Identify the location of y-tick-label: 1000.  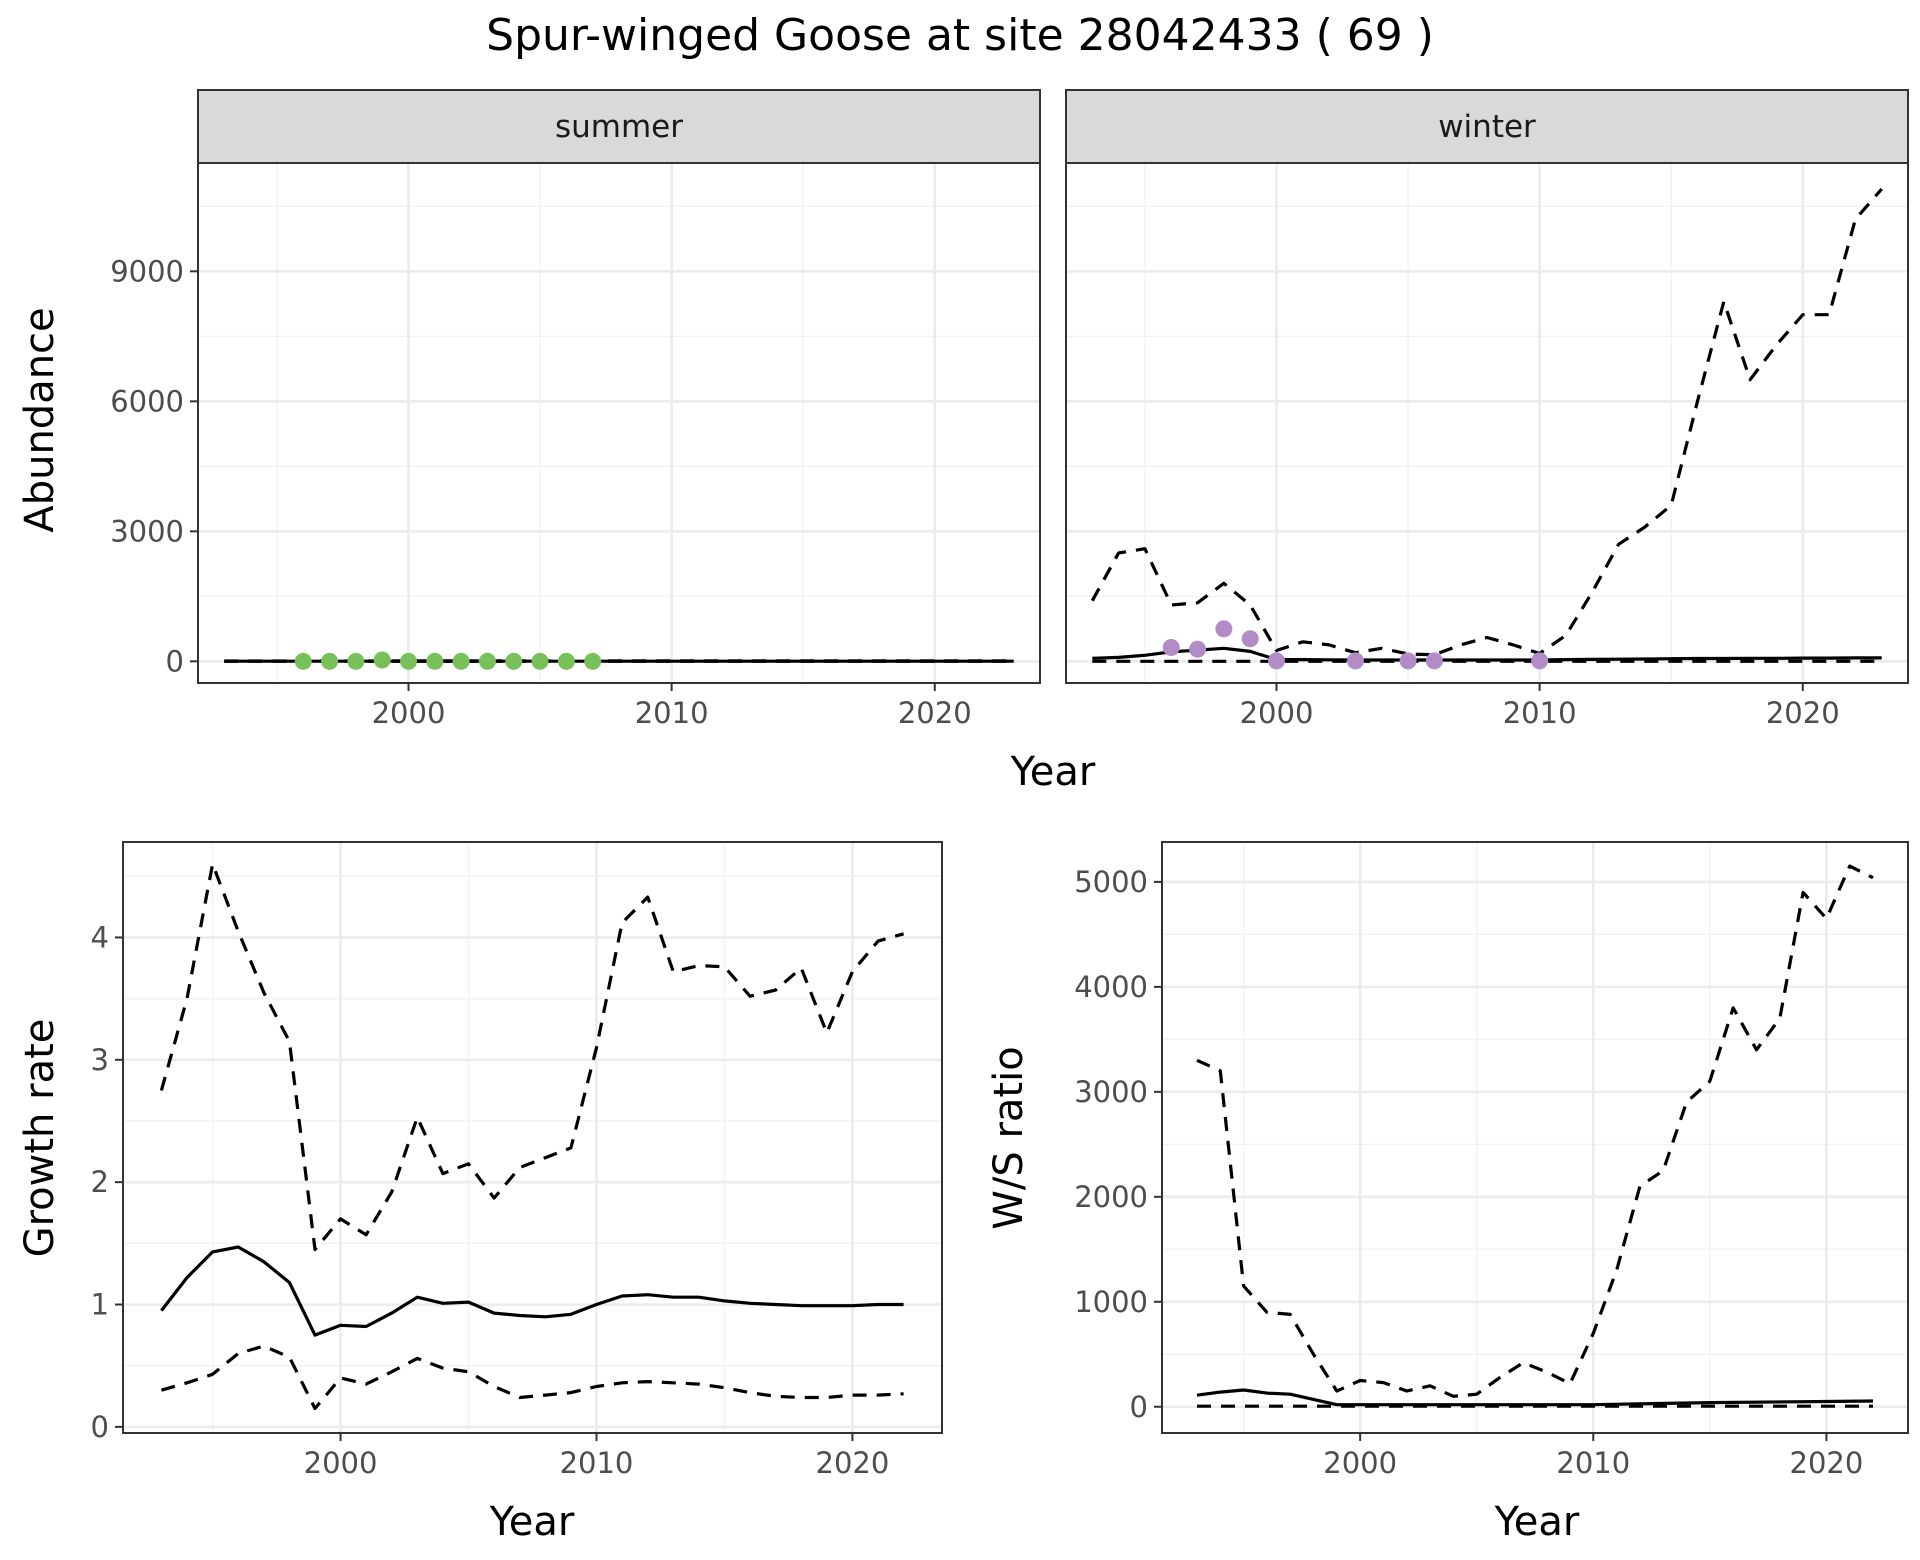
(1111, 1302).